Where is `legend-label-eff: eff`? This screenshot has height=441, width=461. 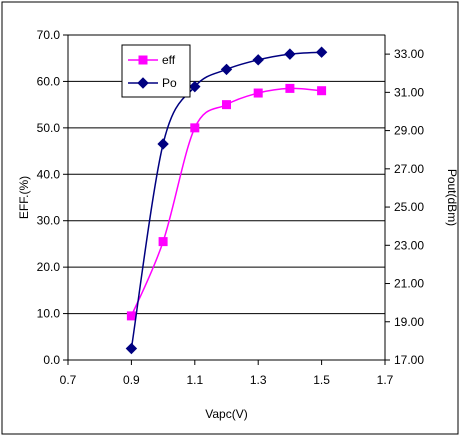 legend-label-eff: eff is located at coordinates (169, 60).